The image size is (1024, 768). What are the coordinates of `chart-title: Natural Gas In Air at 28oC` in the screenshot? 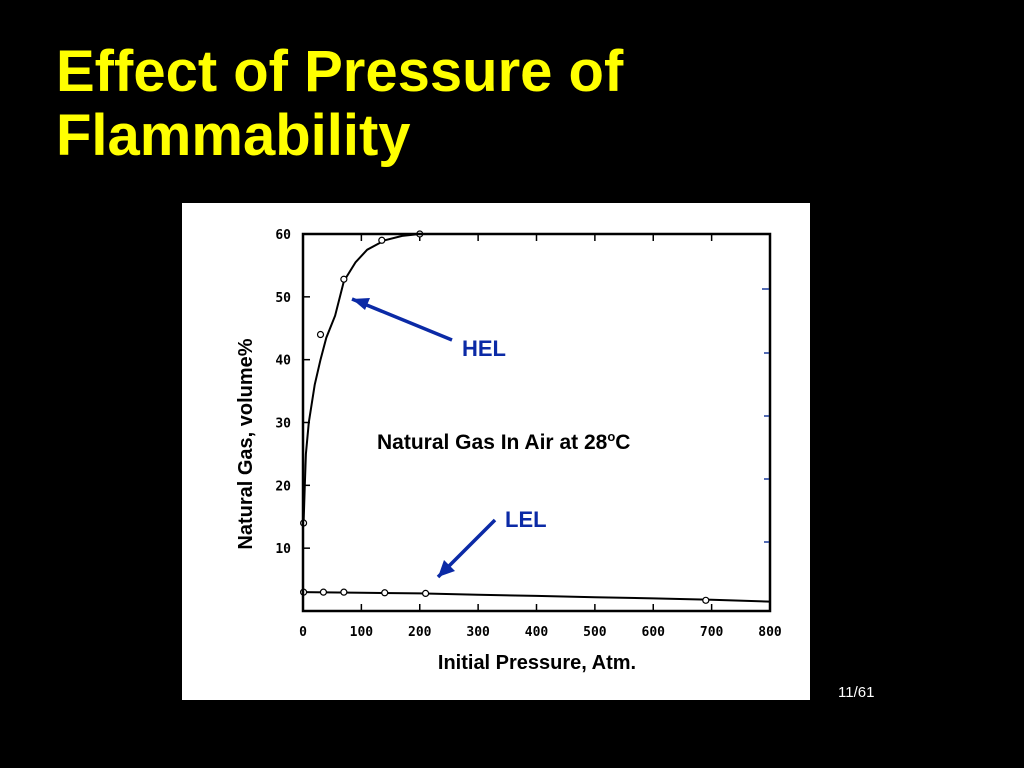 It's located at (503, 441).